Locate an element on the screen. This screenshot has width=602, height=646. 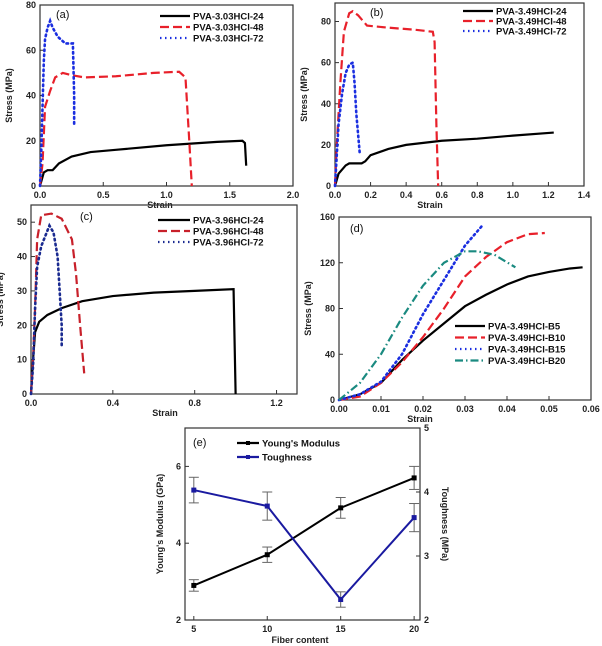
panel-label: (a) is located at coordinates (62, 15).